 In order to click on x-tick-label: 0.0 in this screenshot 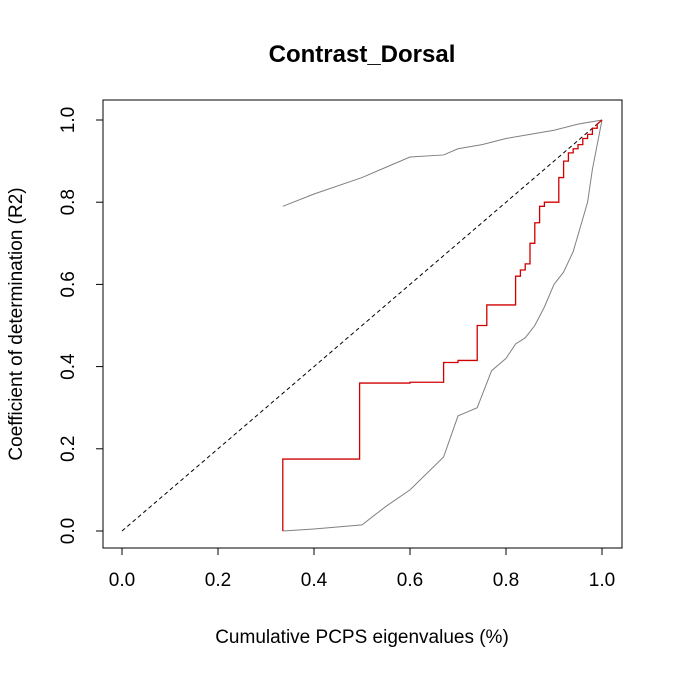, I will do `click(122, 580)`.